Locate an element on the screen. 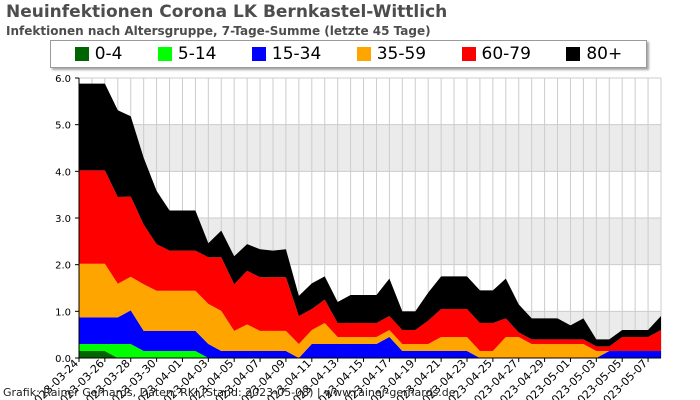 The image size is (700, 400). y-tick-label: 2.0 is located at coordinates (63, 266).